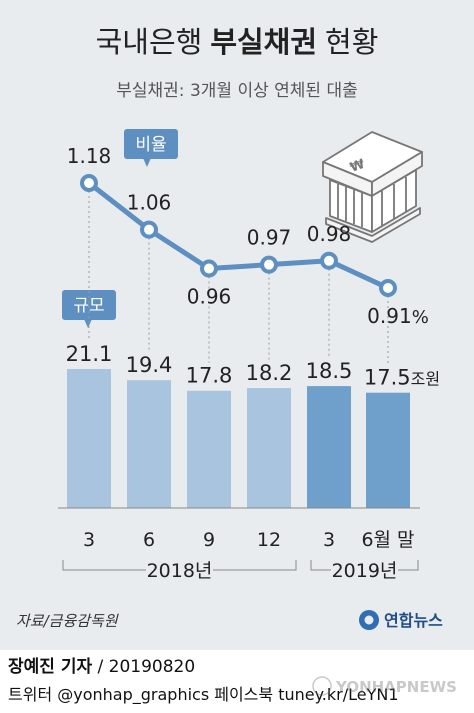 Image resolution: width=474 pixels, height=713 pixels. I want to click on bars-layer, so click(238, 438).